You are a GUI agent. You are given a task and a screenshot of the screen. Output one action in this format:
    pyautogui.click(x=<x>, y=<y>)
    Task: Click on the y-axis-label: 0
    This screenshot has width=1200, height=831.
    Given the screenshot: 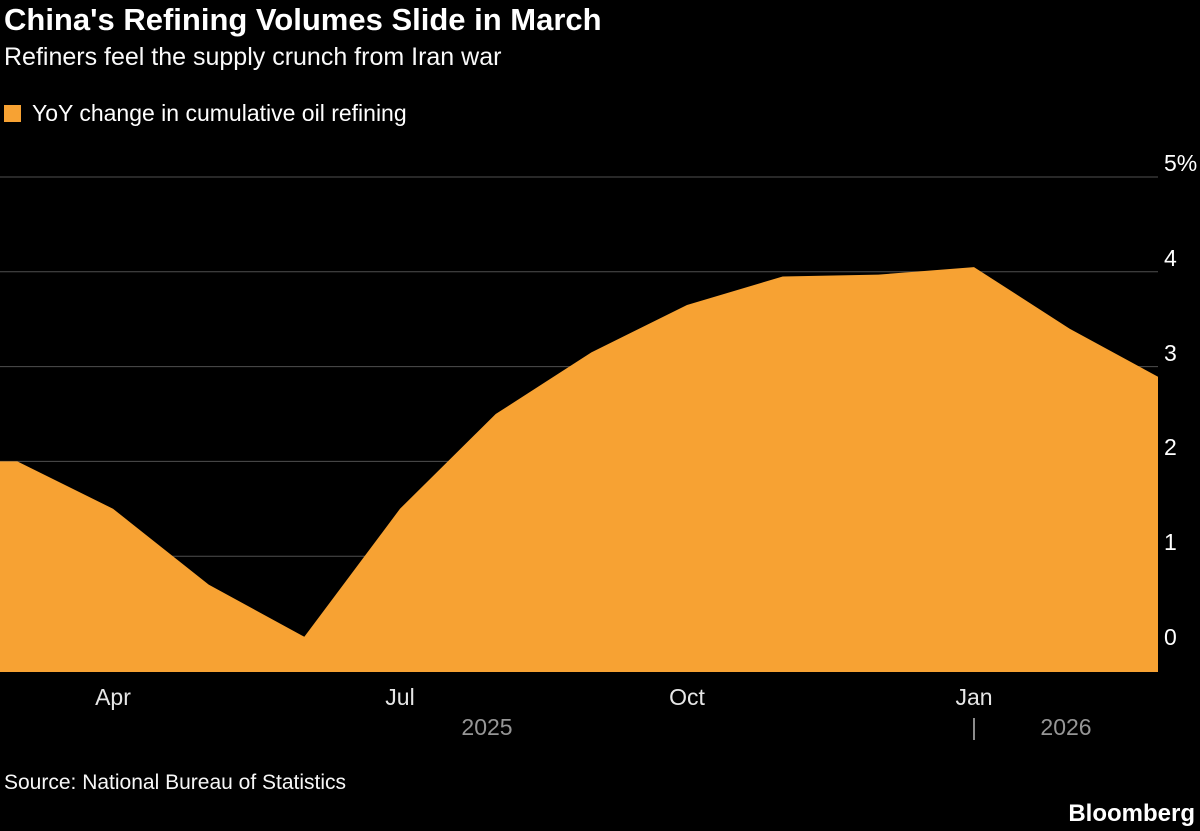 What is the action you would take?
    pyautogui.click(x=1170, y=637)
    